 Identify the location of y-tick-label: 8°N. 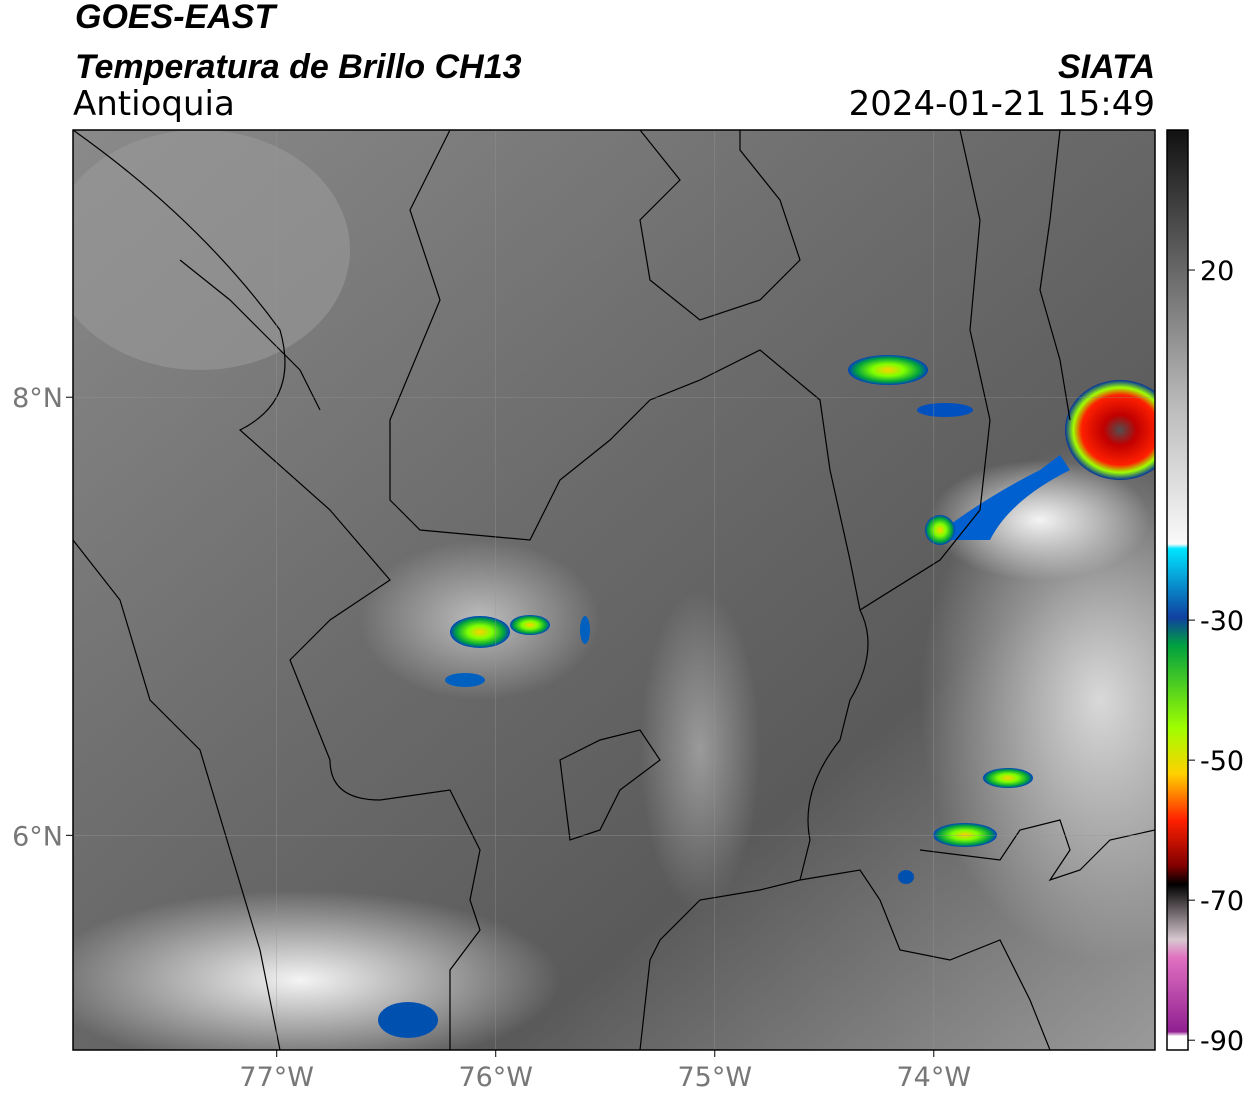
(37, 398).